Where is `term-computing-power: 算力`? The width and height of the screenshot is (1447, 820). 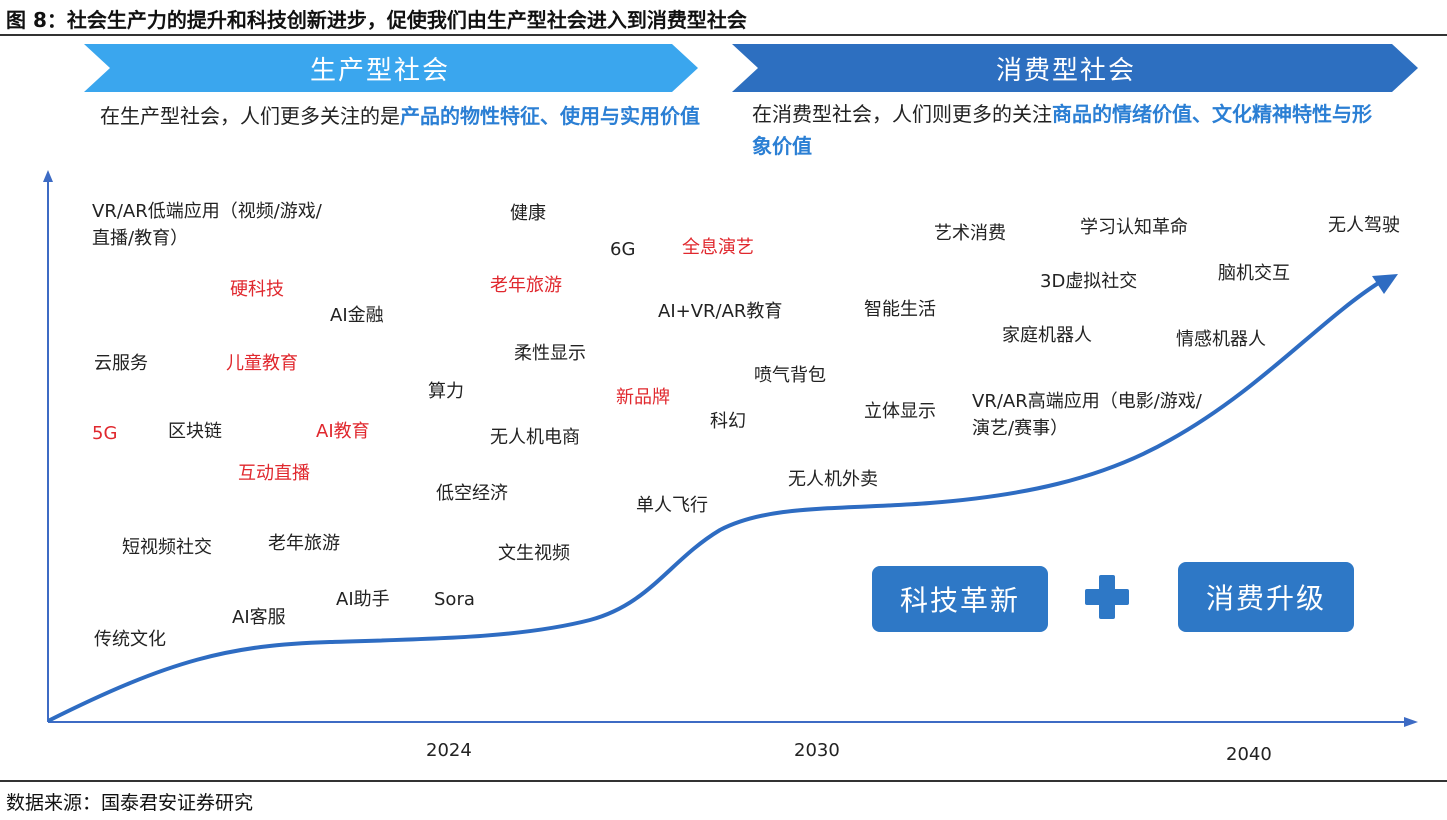 term-computing-power: 算力 is located at coordinates (446, 391).